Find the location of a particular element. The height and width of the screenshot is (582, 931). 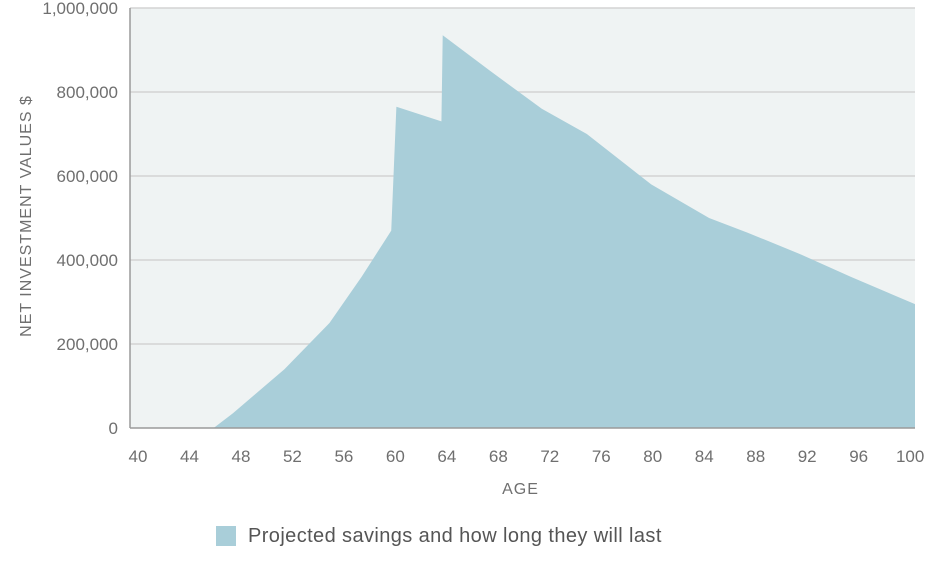

y-tick-labels: 0 200,000 400,000 600,000 800,000 1,000,000 is located at coordinates (80, 219).